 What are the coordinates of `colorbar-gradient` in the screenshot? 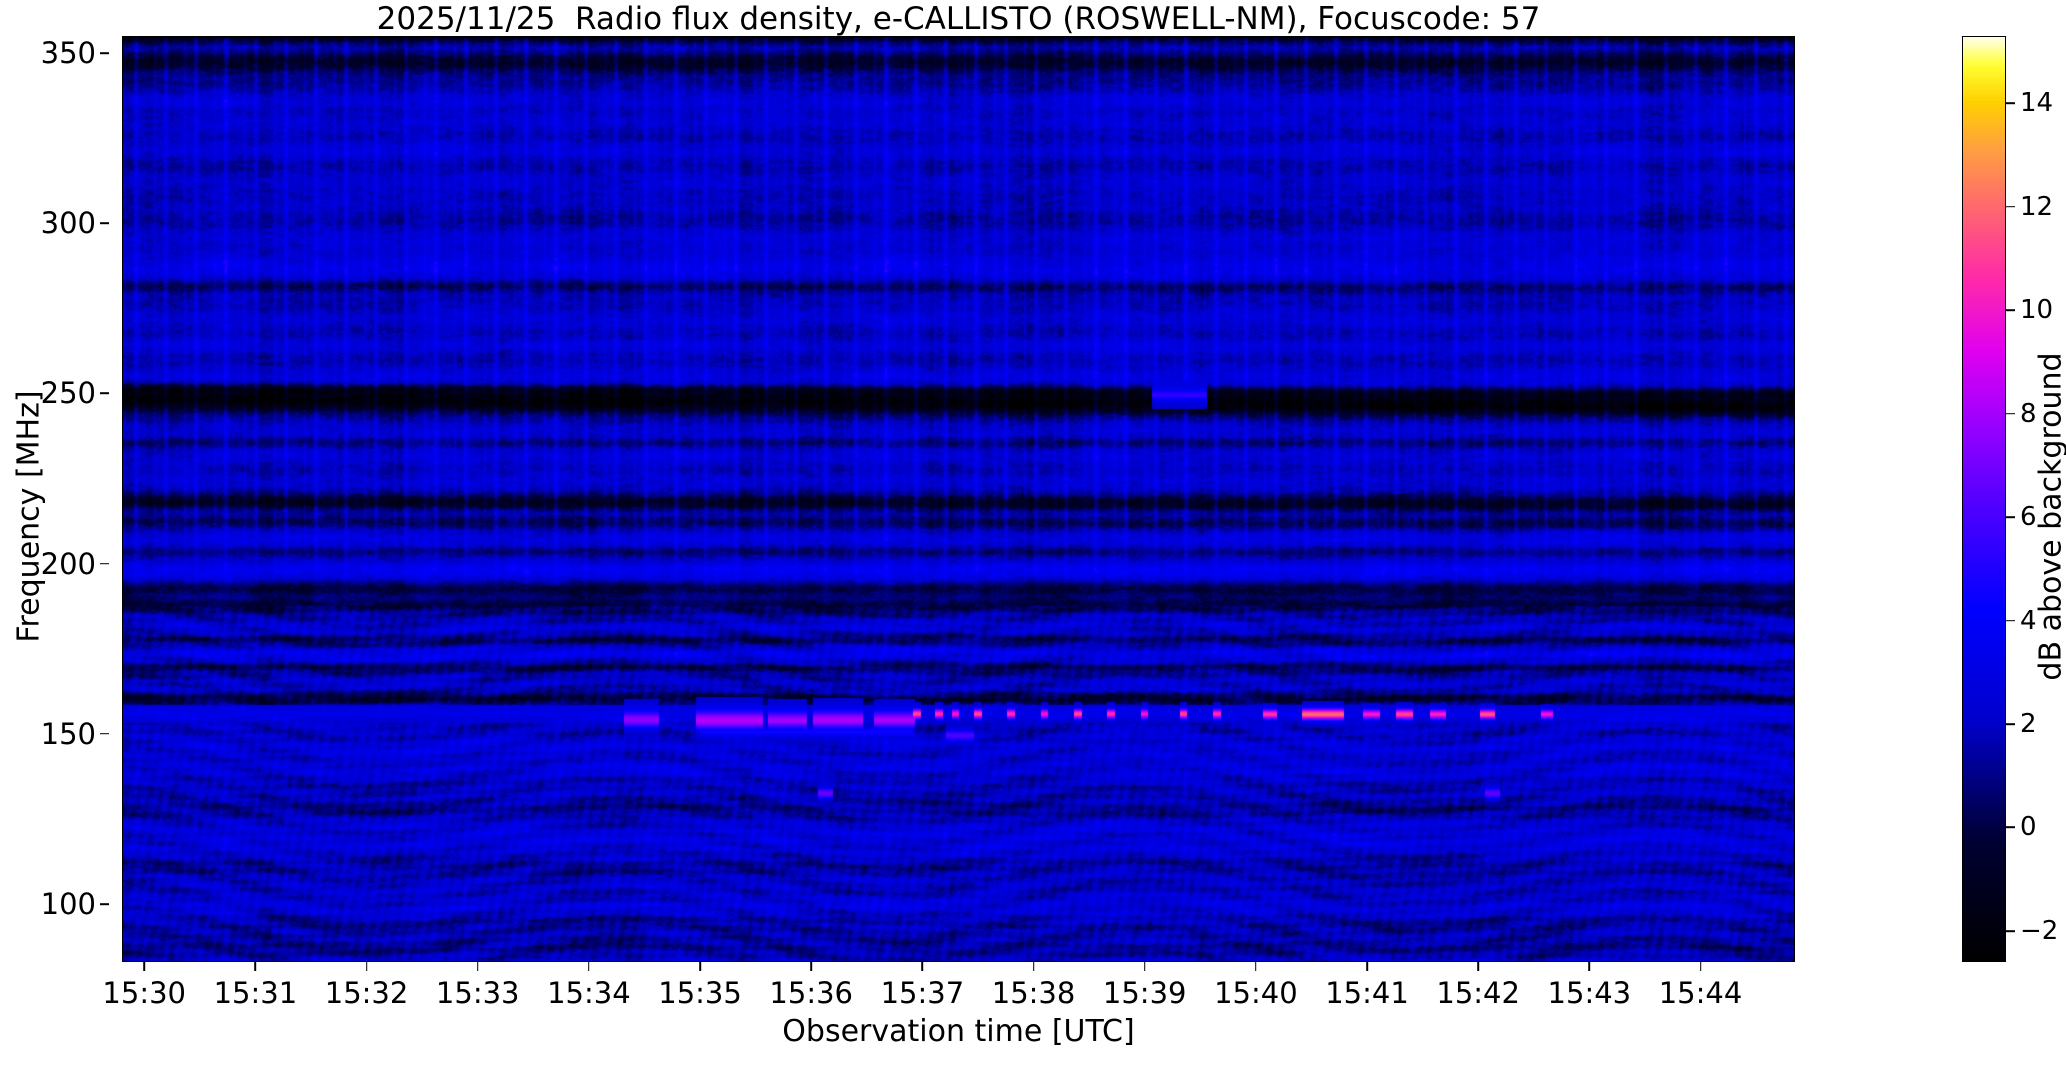 It's located at (1984, 499).